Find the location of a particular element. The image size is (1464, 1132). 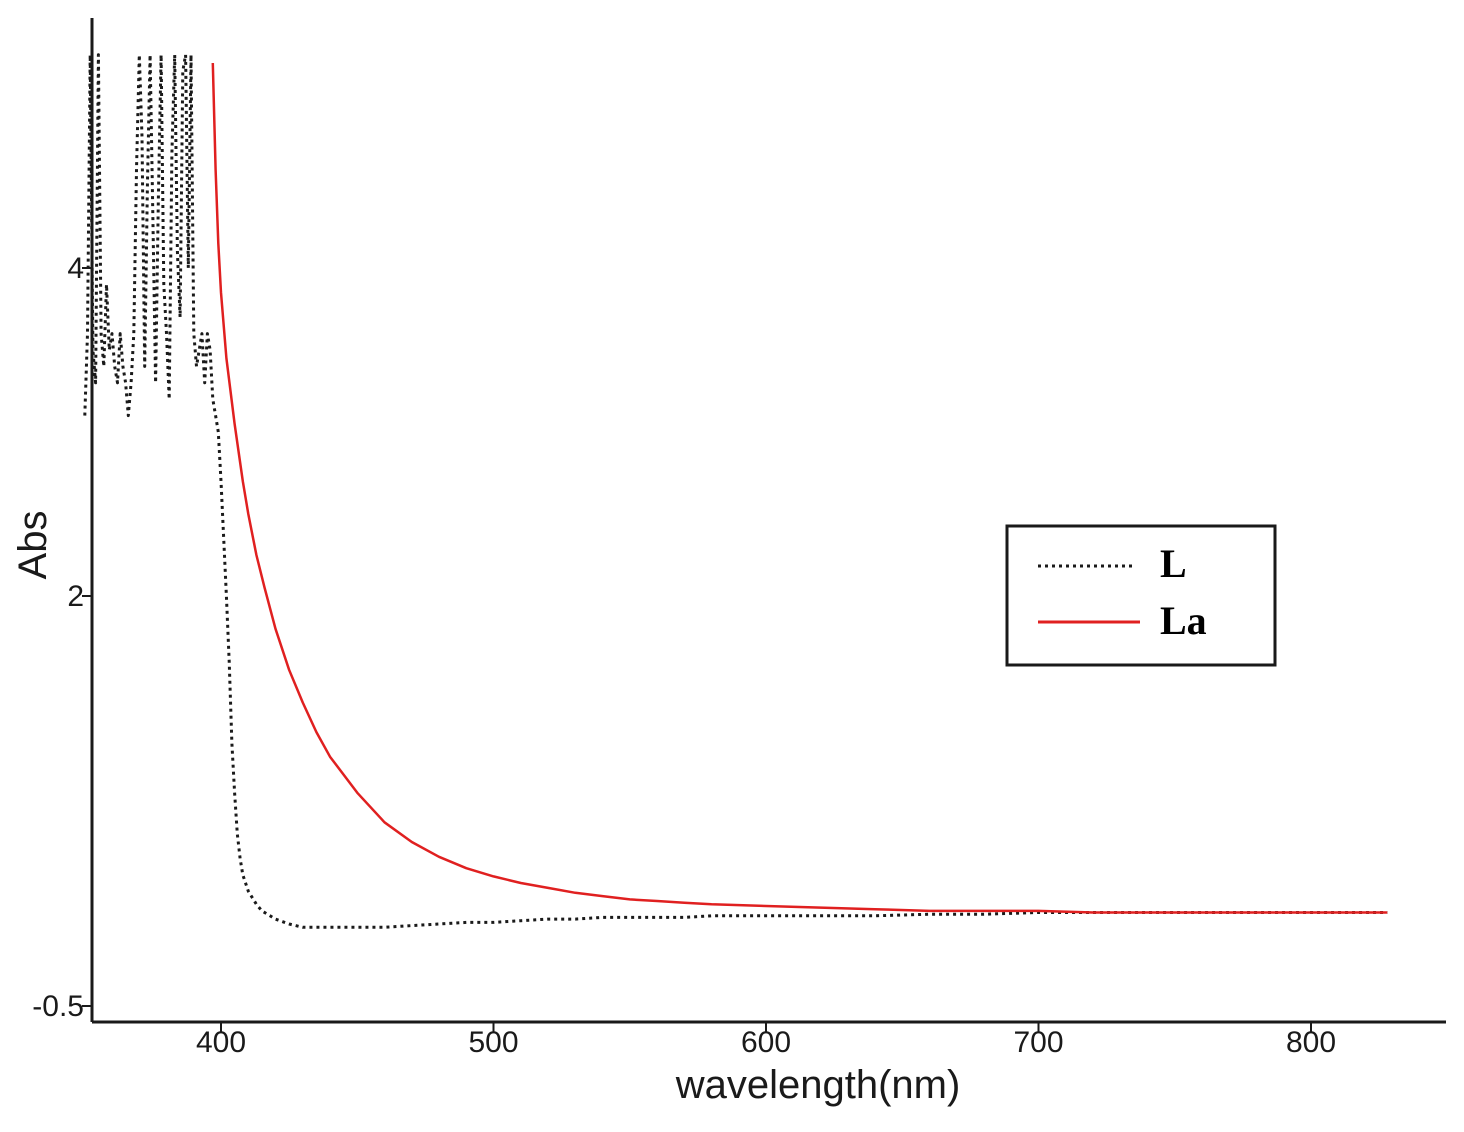

x-tick-label: 800 is located at coordinates (1311, 1042).